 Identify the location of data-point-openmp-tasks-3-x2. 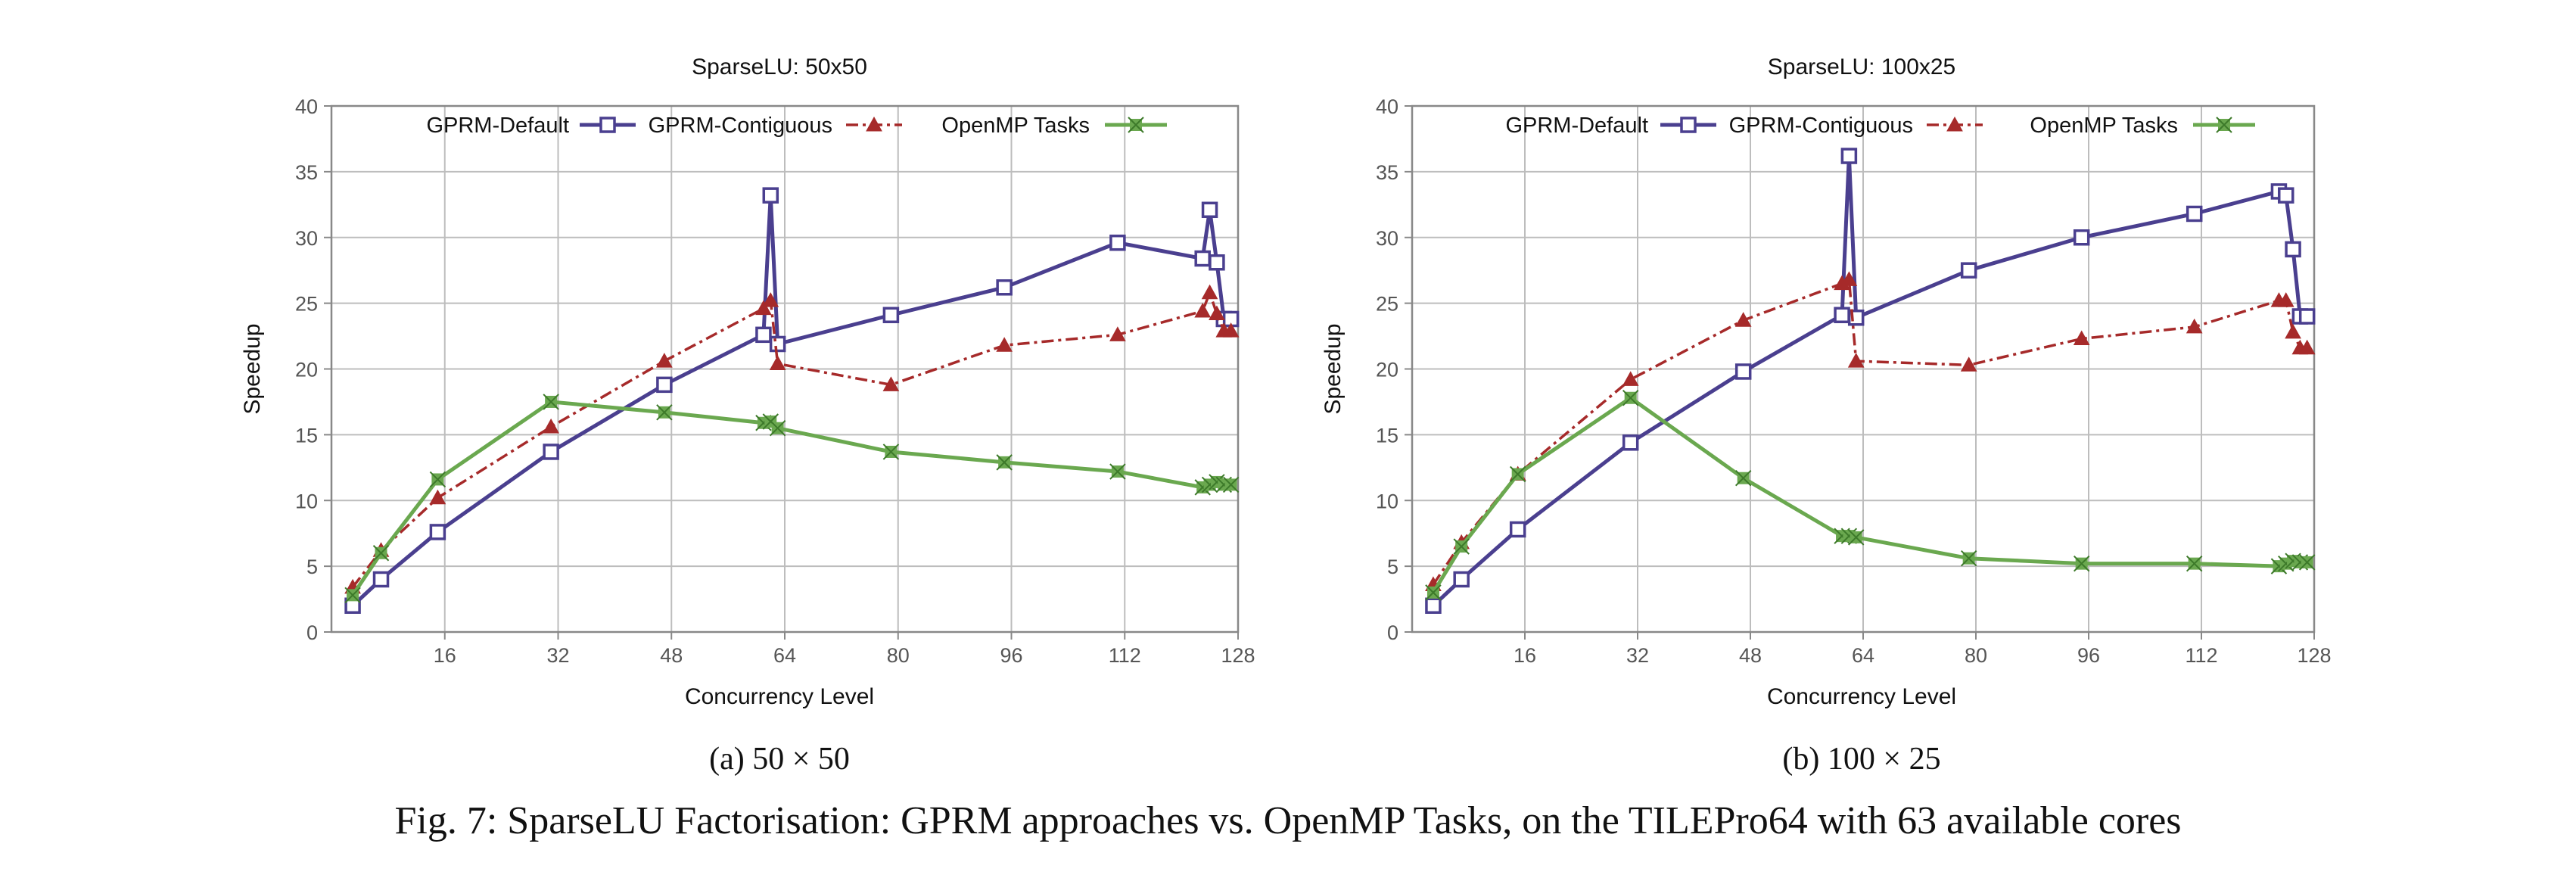
(551, 402).